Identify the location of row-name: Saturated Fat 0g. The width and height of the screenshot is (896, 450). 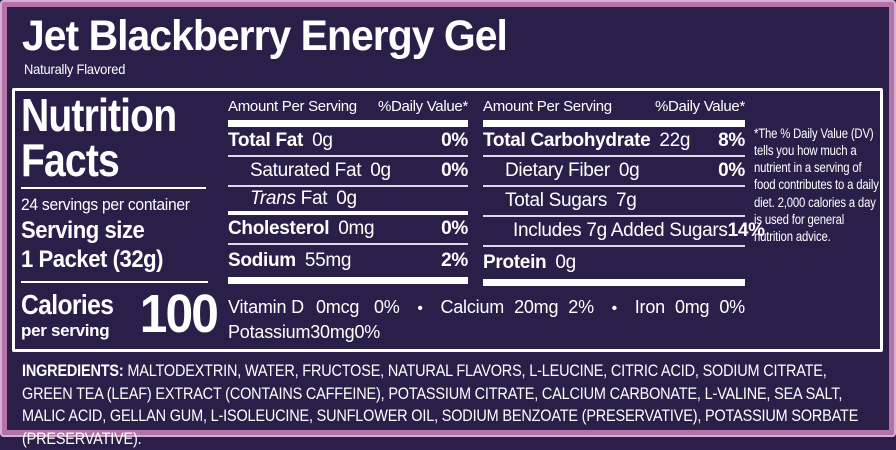
(320, 170).